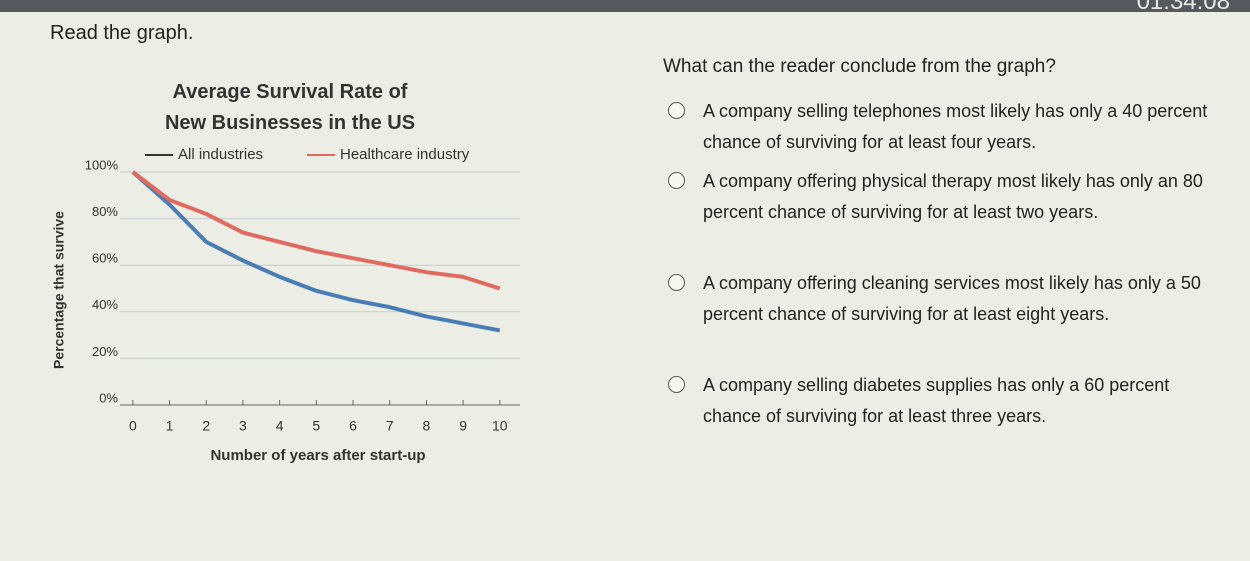 The height and width of the screenshot is (561, 1250). What do you see at coordinates (1183, 7) in the screenshot?
I see `timer: 01:34:08` at bounding box center [1183, 7].